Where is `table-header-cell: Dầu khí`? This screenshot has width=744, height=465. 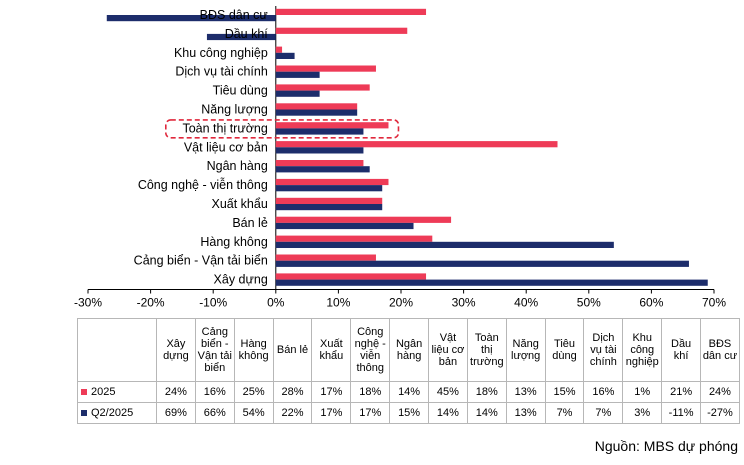 table-header-cell: Dầu khí is located at coordinates (681, 350).